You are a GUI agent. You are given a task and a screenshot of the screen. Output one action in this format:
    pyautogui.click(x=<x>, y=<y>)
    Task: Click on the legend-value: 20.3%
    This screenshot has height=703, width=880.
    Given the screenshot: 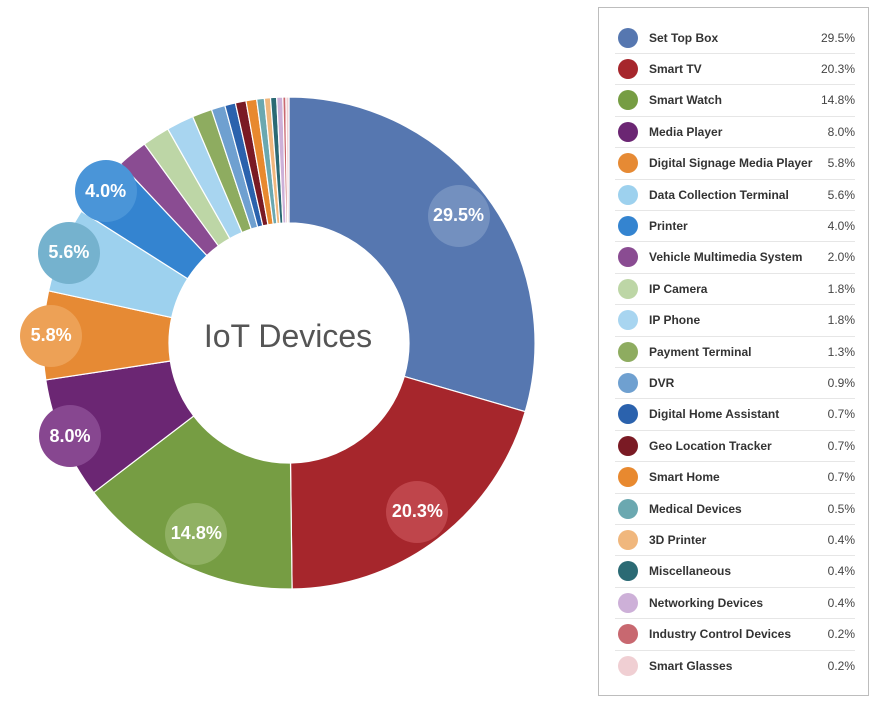 What is the action you would take?
    pyautogui.click(x=837, y=68)
    